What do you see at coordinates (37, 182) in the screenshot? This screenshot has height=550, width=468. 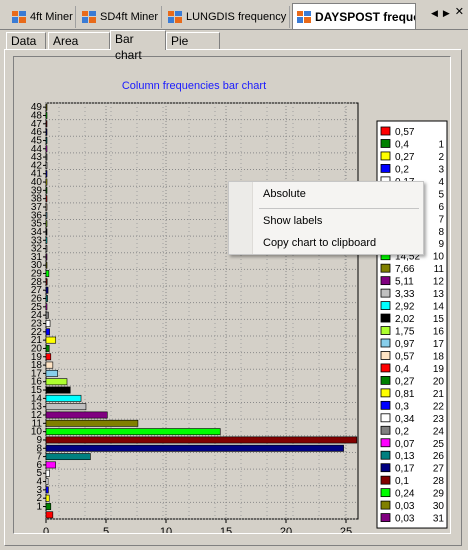 I see `y-tick-label: 40` at bounding box center [37, 182].